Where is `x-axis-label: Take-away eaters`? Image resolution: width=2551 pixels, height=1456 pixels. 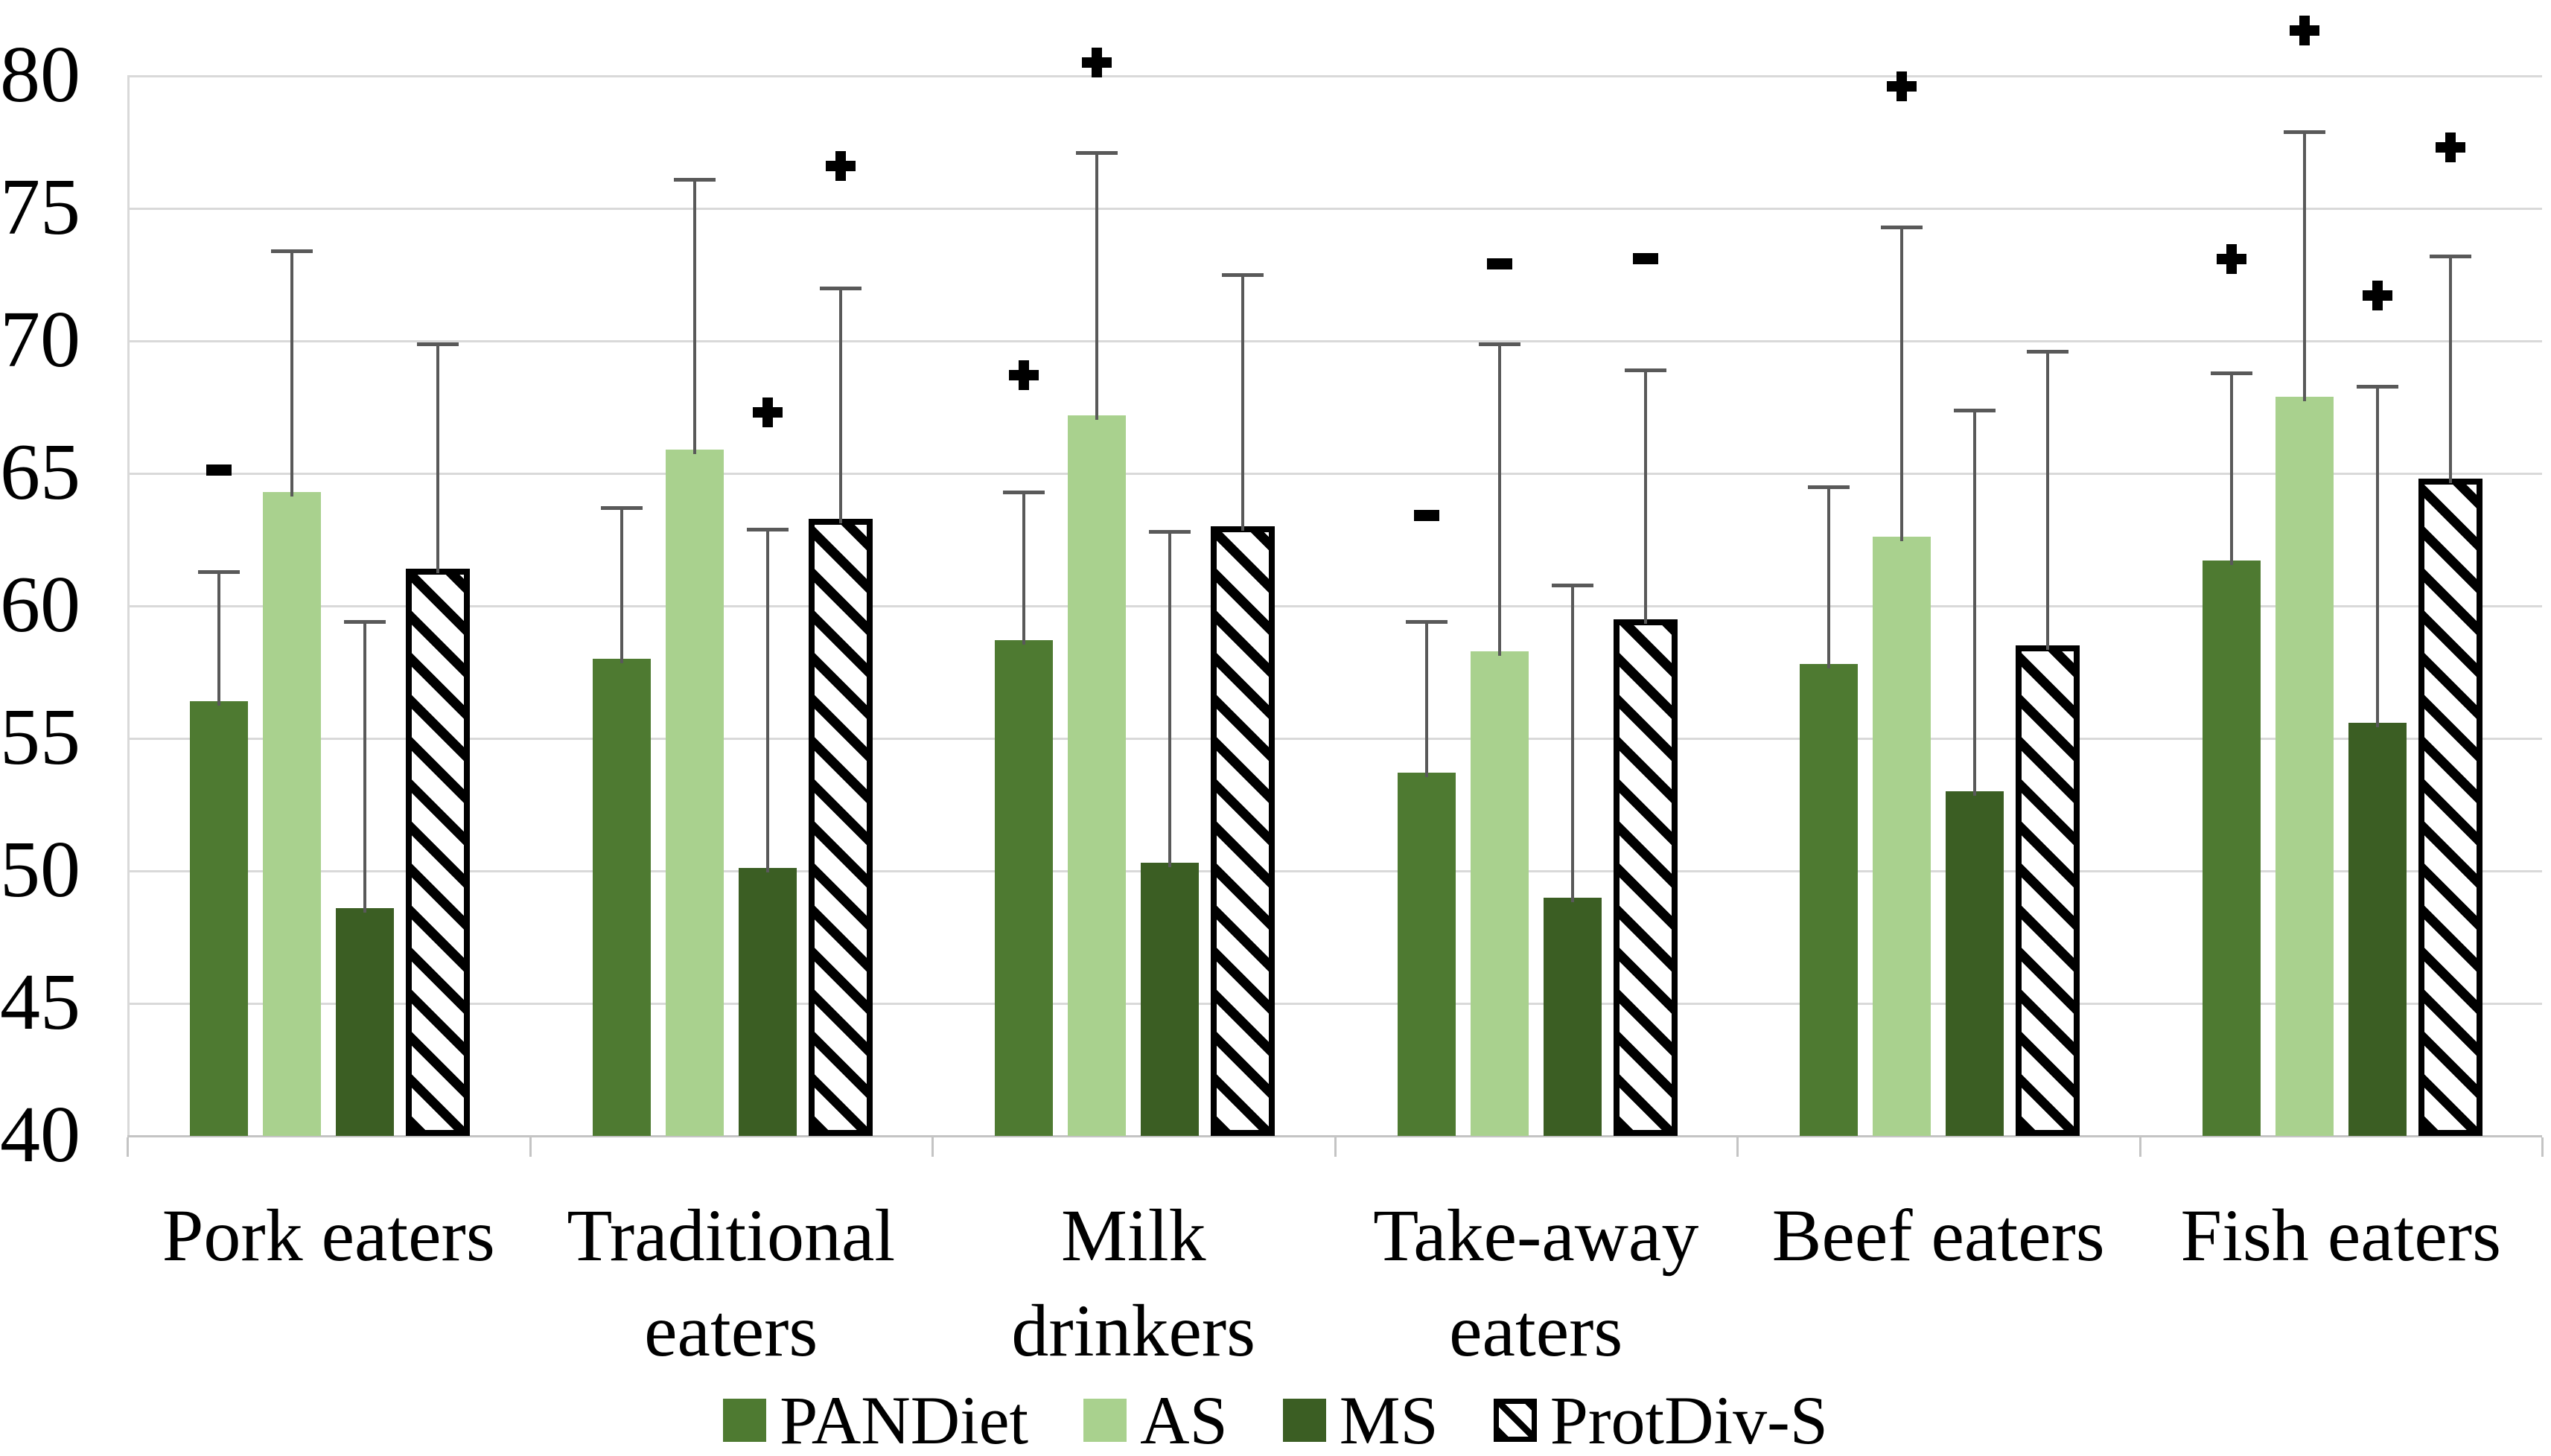
x-axis-label: Take-away eaters is located at coordinates (1536, 1283).